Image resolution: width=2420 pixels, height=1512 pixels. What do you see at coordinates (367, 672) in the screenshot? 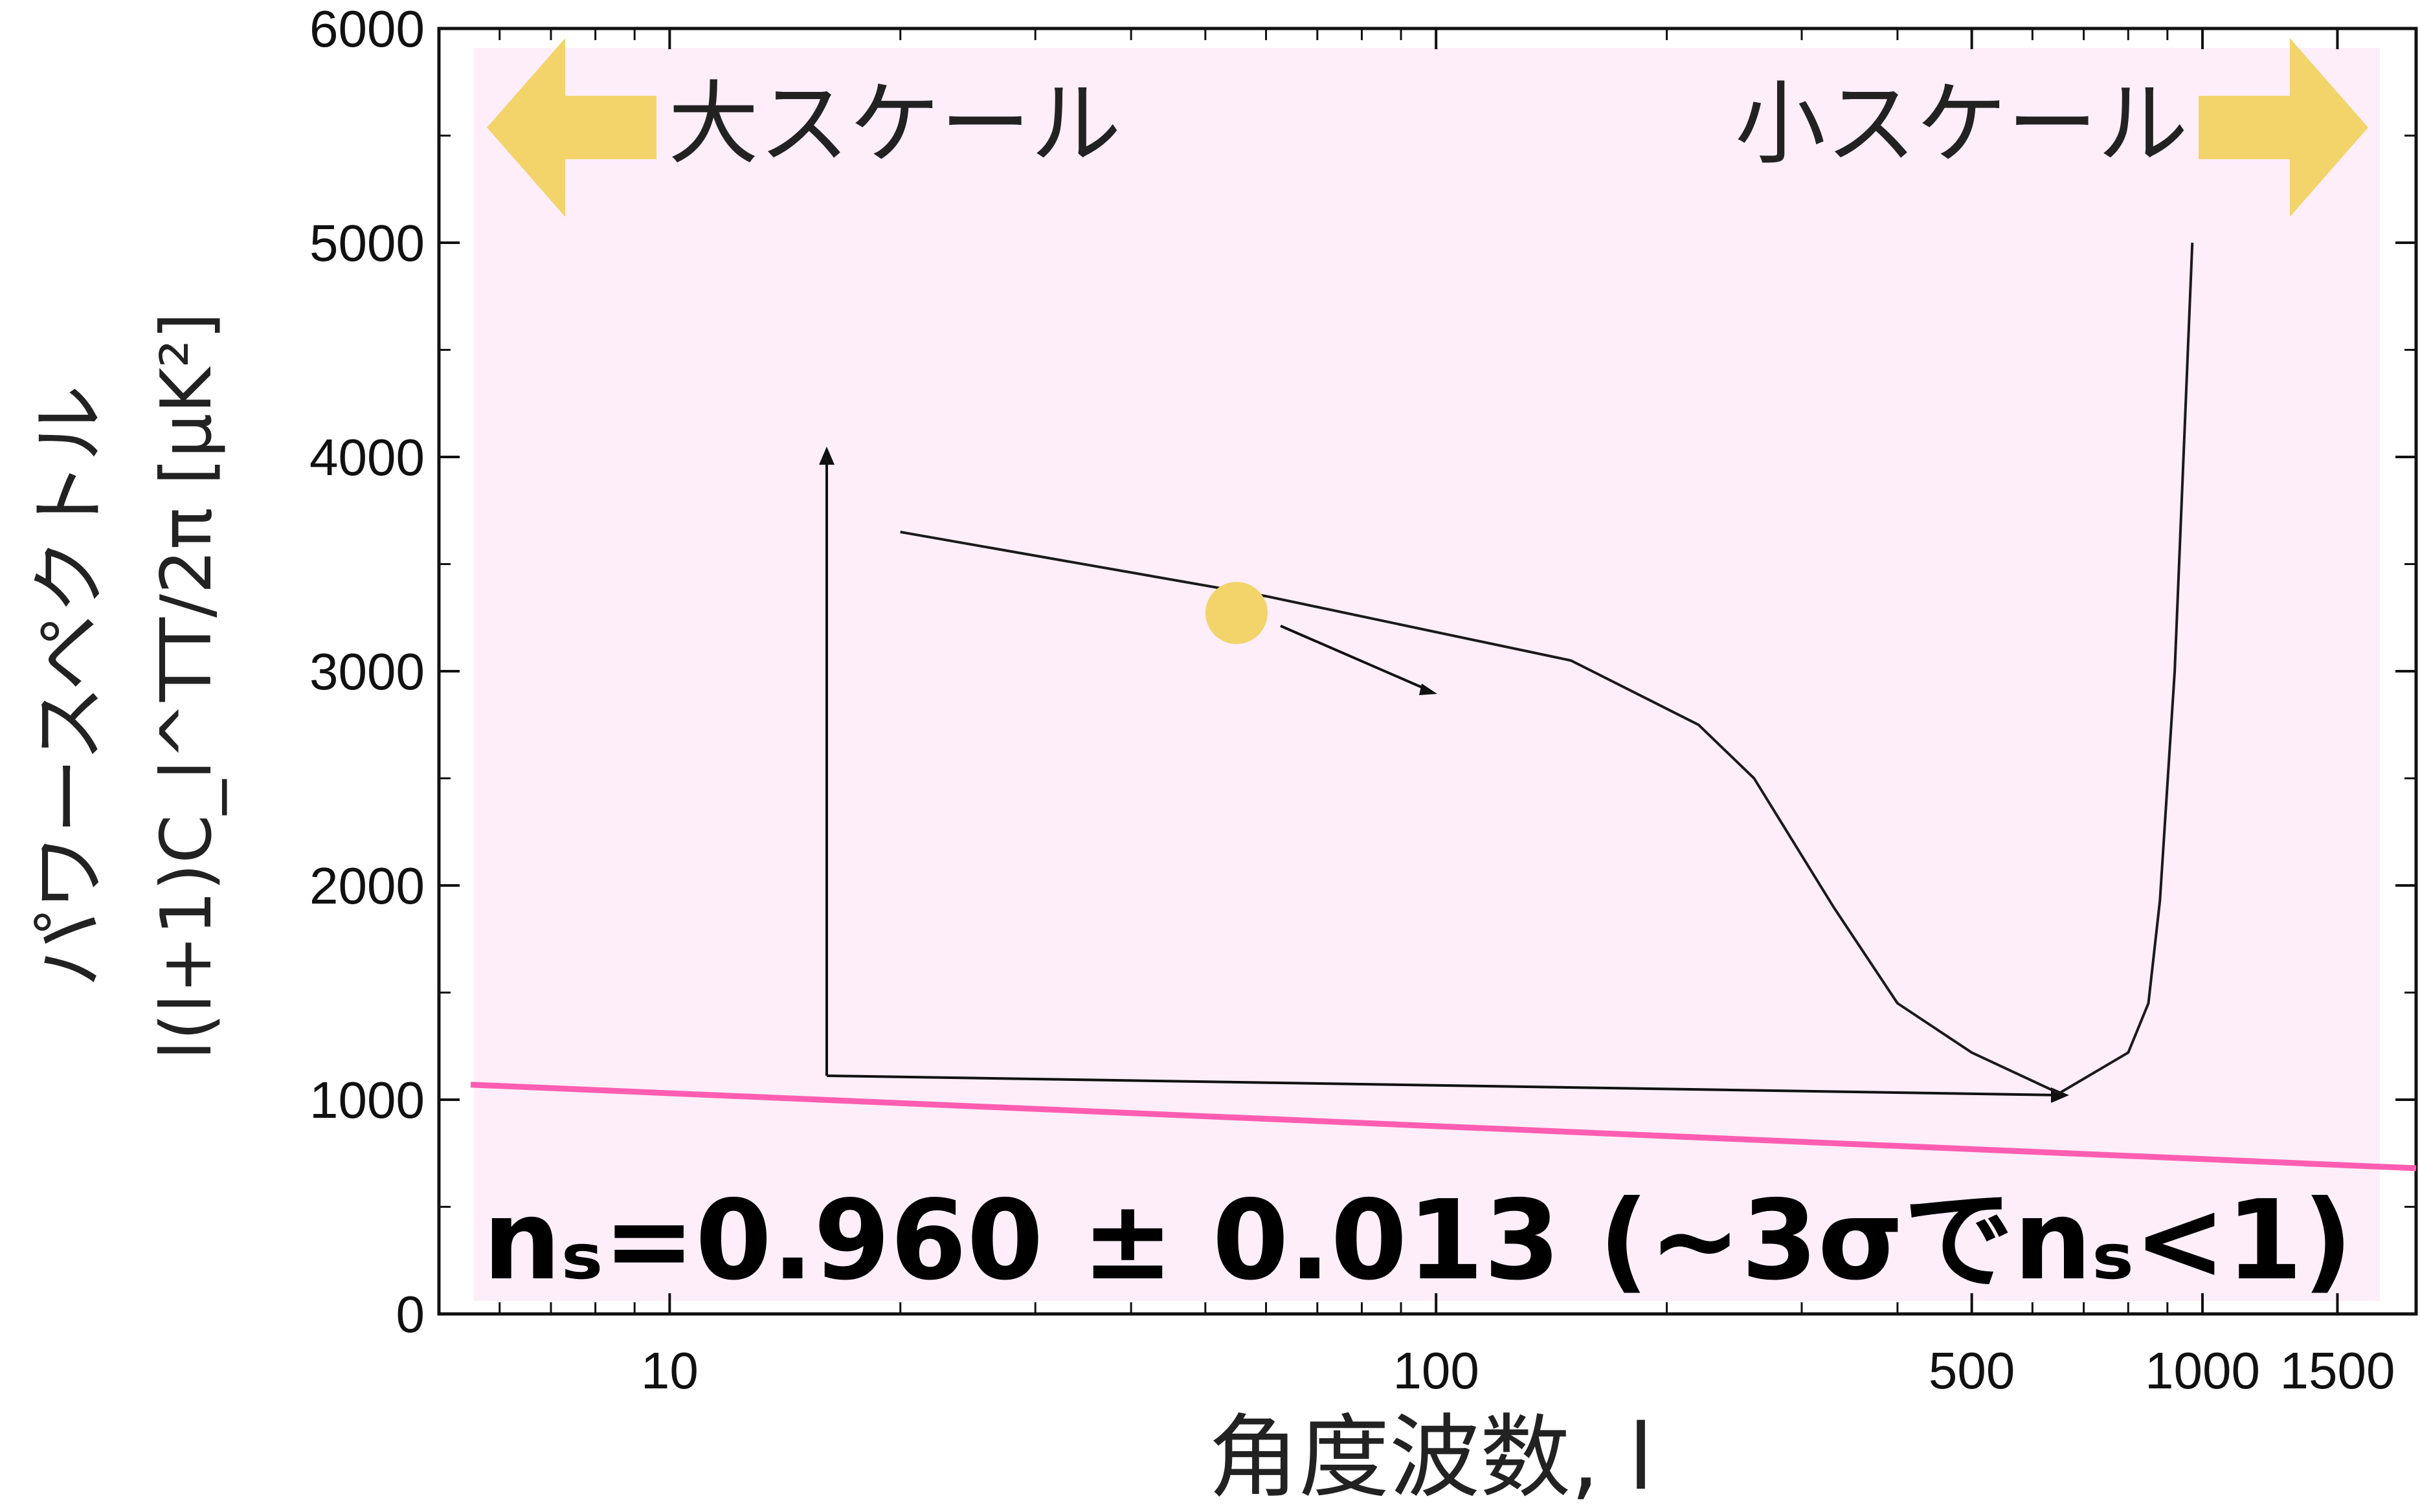
I see `y-tick-label: 3000` at bounding box center [367, 672].